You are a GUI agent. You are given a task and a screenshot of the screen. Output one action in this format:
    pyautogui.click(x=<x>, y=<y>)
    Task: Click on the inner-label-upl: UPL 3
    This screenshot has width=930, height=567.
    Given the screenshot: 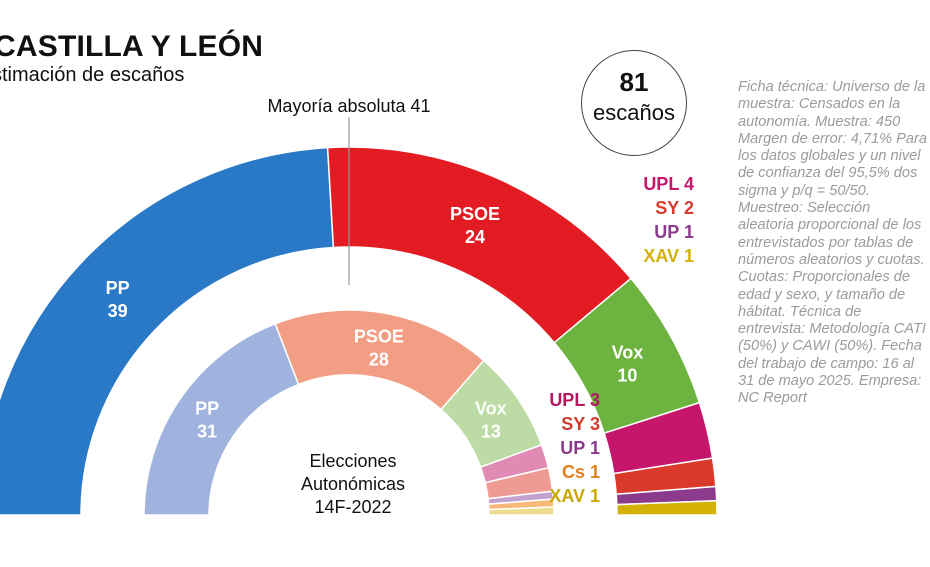 What is the action you would take?
    pyautogui.click(x=574, y=400)
    